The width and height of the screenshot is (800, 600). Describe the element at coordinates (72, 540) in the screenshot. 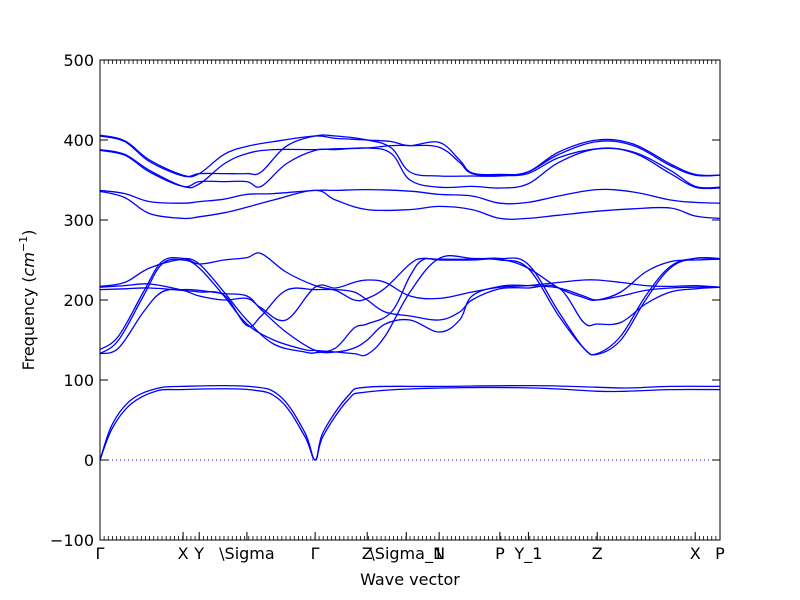

I see `y-tick-label: −100` at that location.